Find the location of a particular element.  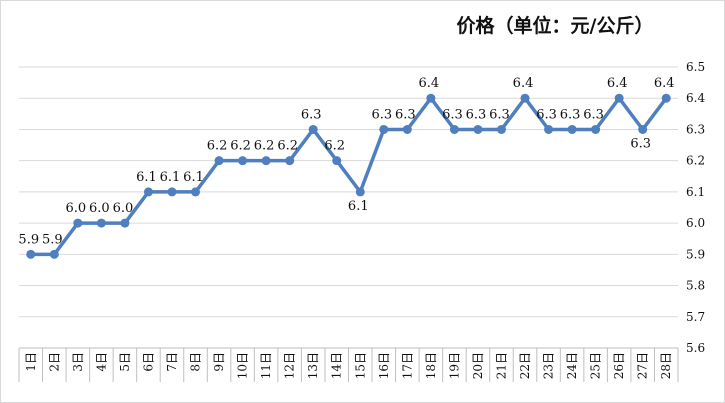

x-tick-label: 27日 is located at coordinates (643, 365).